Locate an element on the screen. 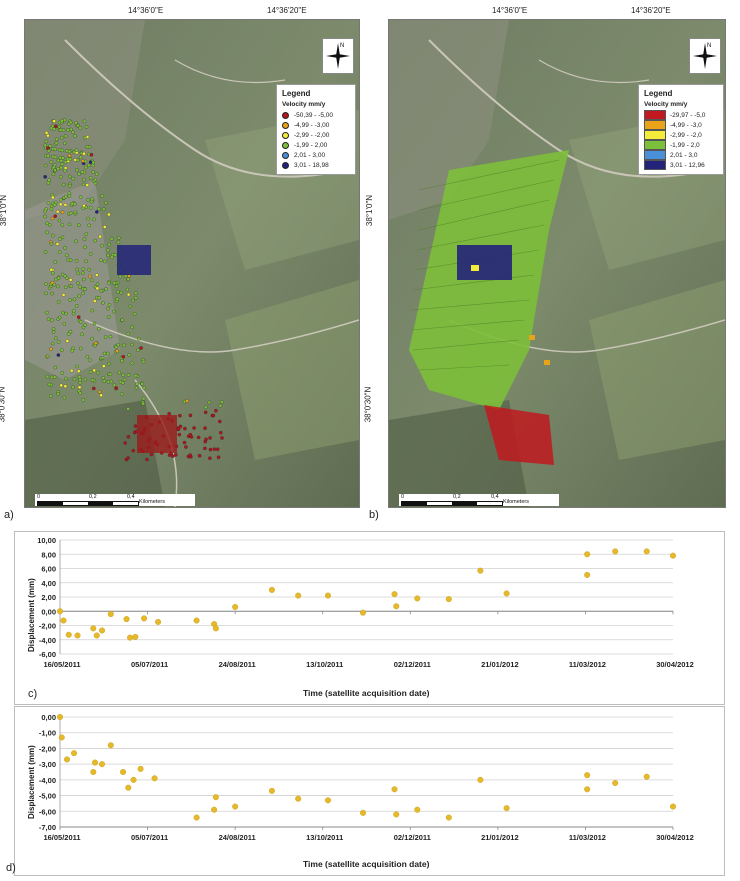 The width and height of the screenshot is (740, 881). legend-a-item: -1,99 - 2,00 is located at coordinates (316, 145).